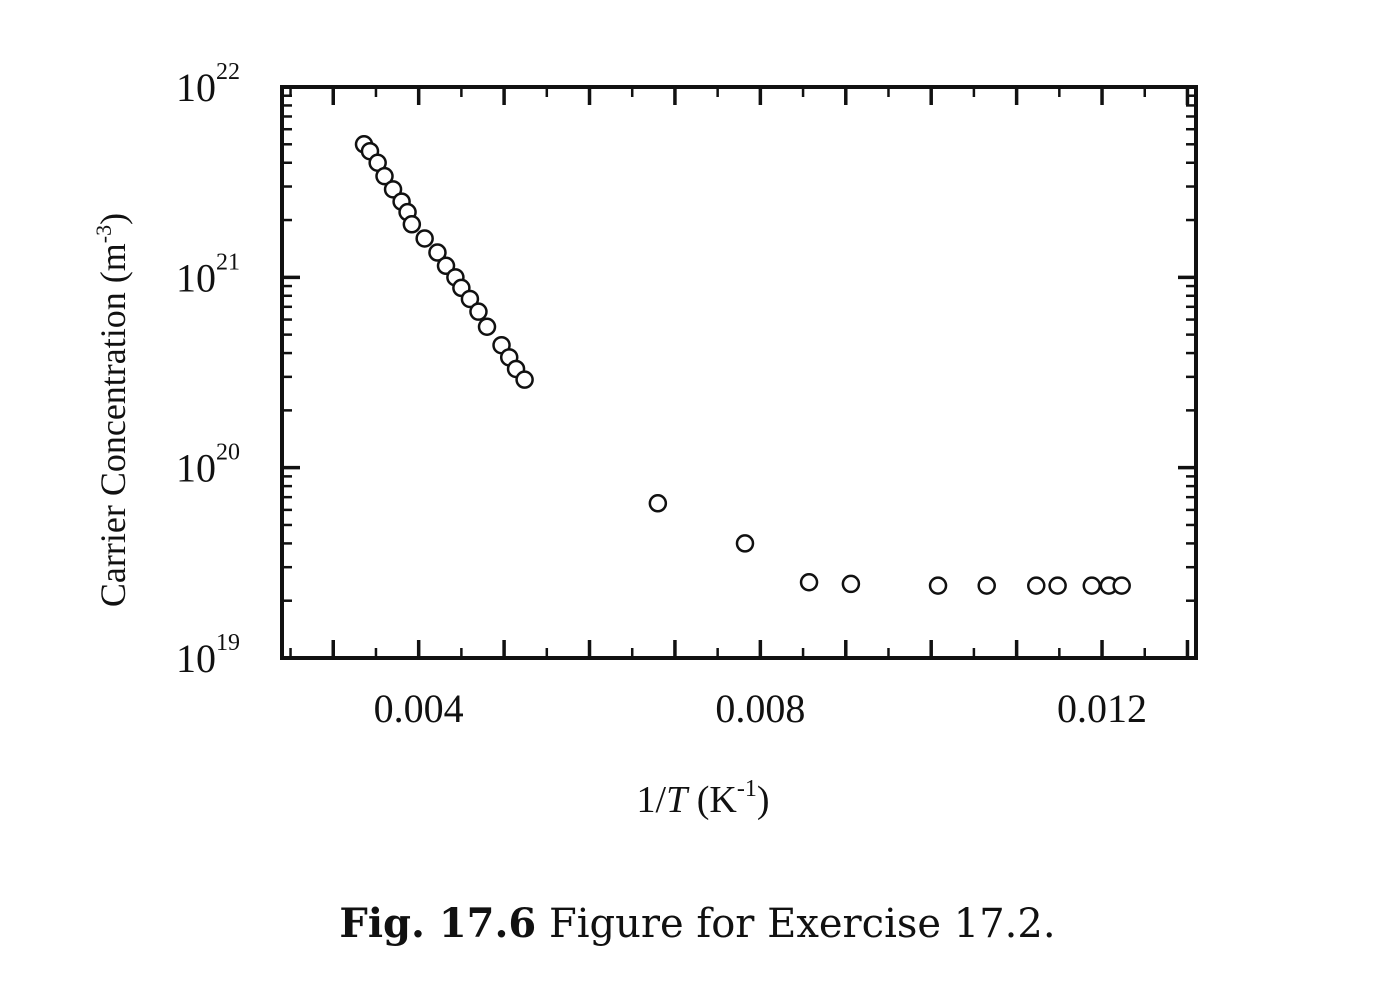  Describe the element at coordinates (419, 708) in the screenshot. I see `x-tick-label: 0.004` at that location.